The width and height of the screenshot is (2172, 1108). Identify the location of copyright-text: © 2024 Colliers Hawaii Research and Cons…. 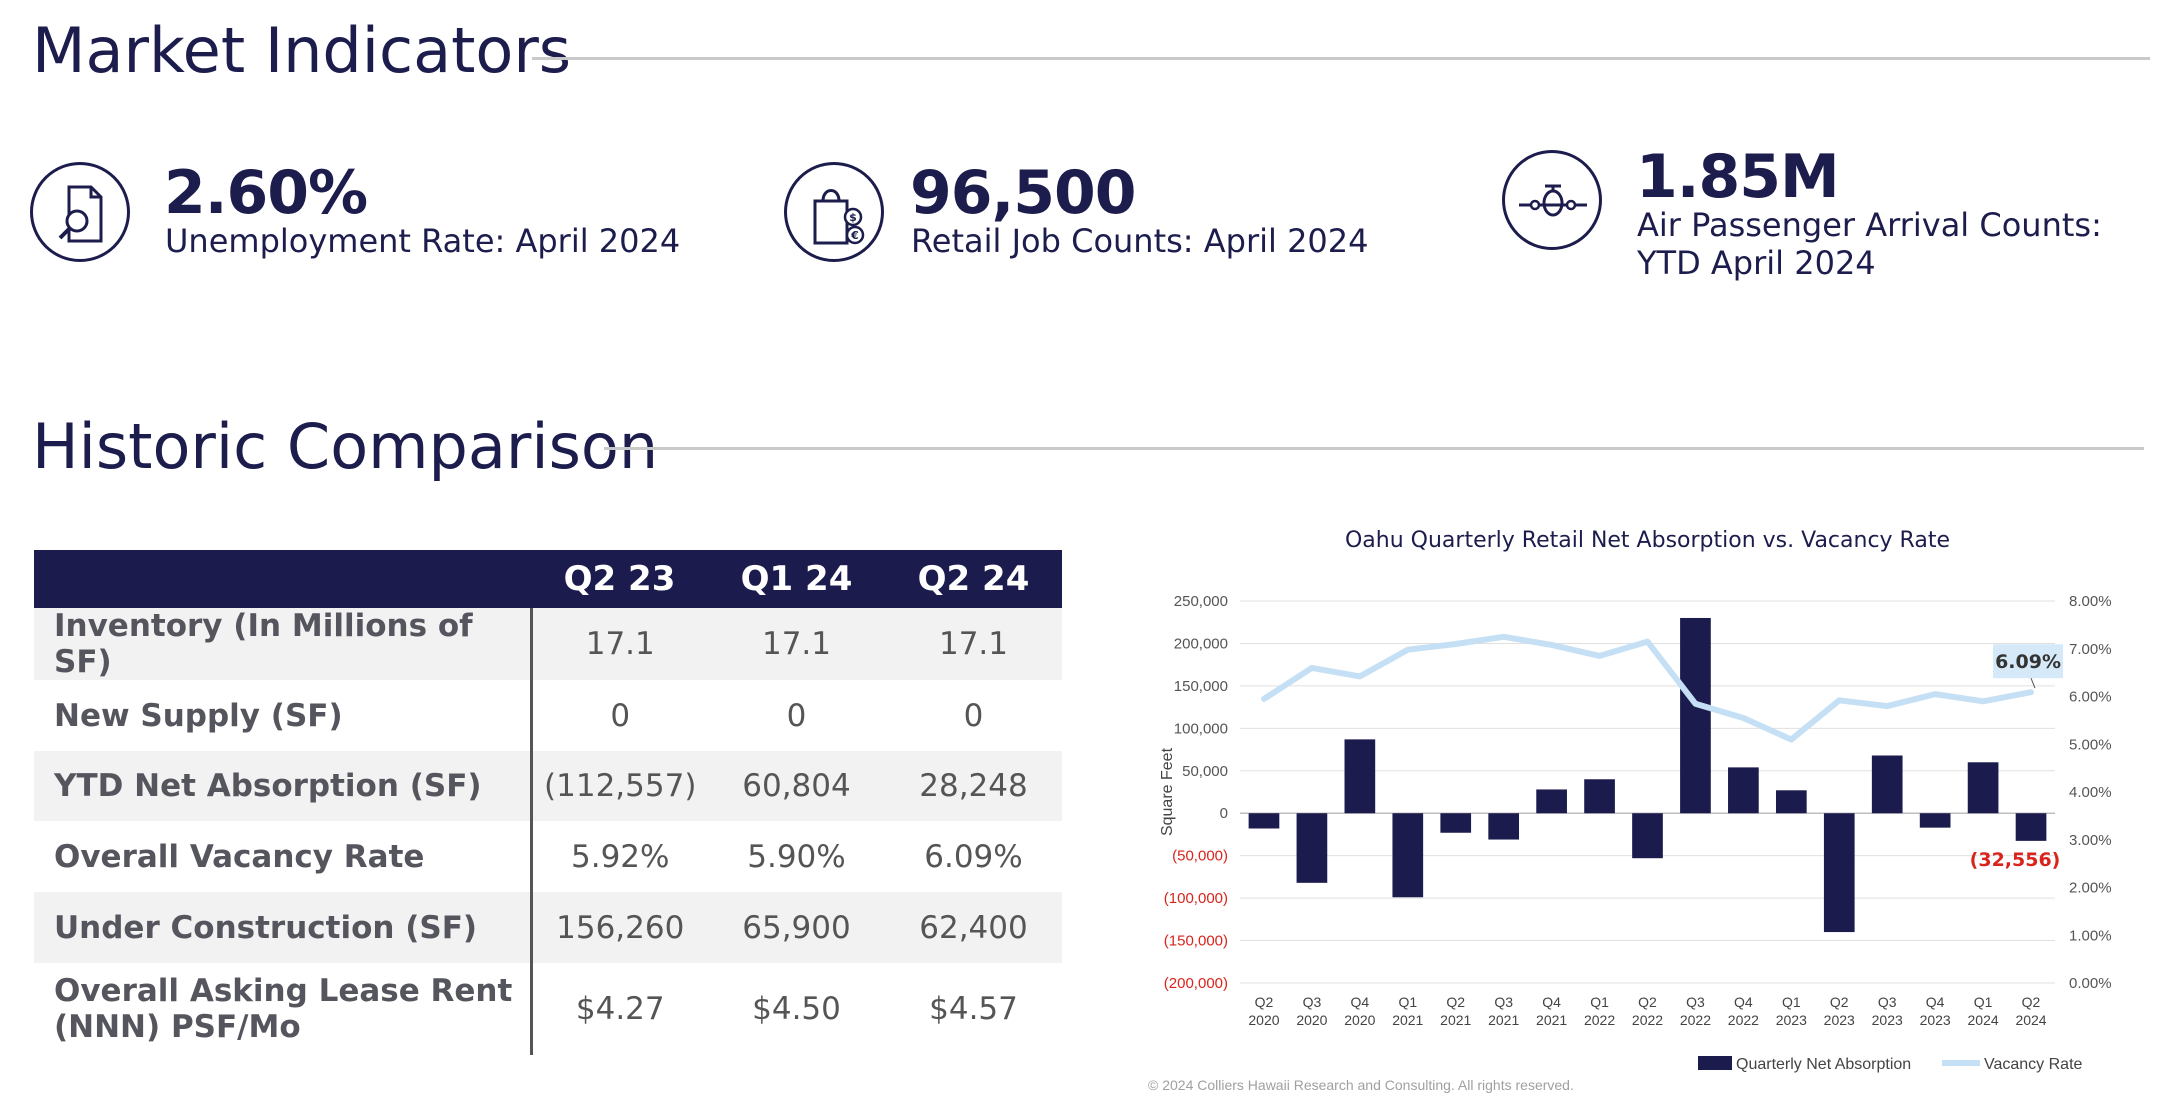
(1361, 1085).